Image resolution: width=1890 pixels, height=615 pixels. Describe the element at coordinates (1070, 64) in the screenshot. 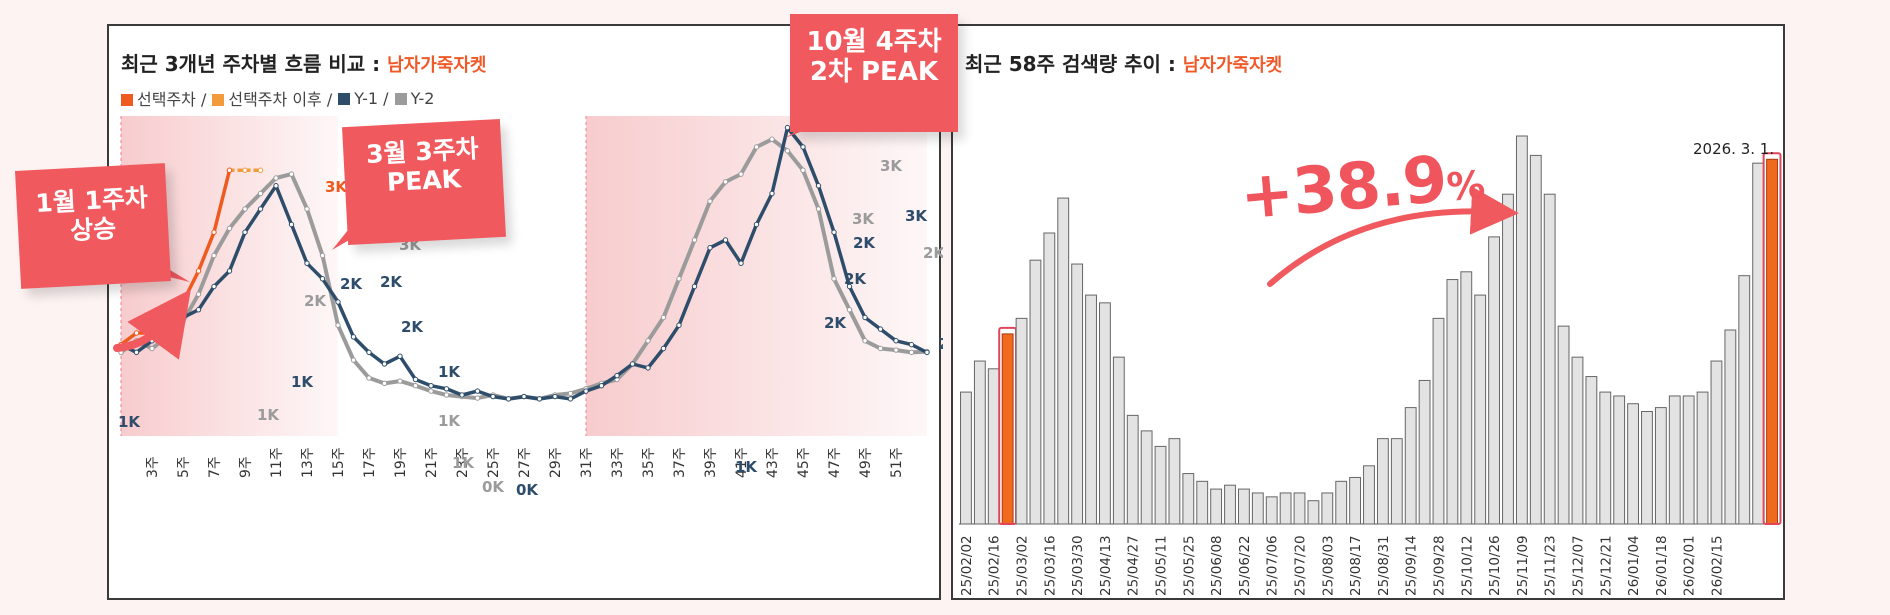

I see `right-chart-title-text: 최근 58주 검색량 추이 :` at that location.